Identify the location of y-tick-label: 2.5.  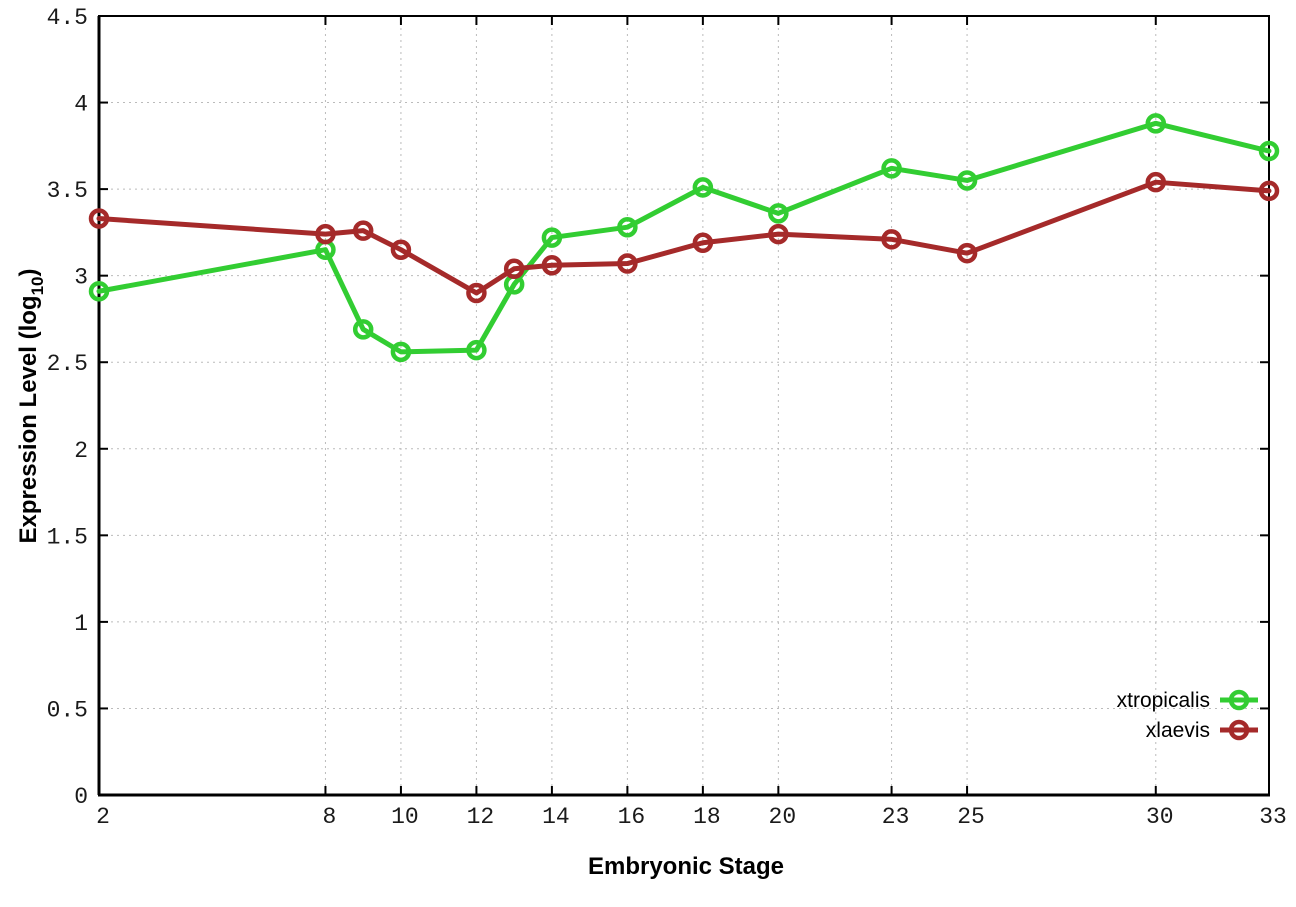
(67, 364).